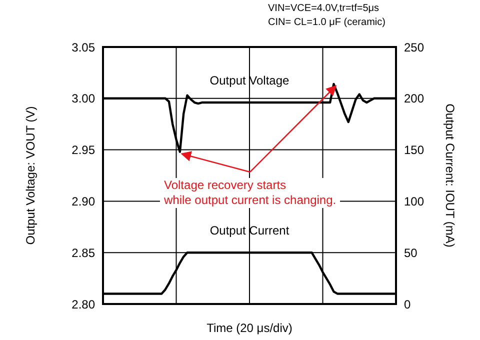 Image resolution: width=480 pixels, height=340 pixels. I want to click on y-tick-label: 2.90, so click(84, 201).